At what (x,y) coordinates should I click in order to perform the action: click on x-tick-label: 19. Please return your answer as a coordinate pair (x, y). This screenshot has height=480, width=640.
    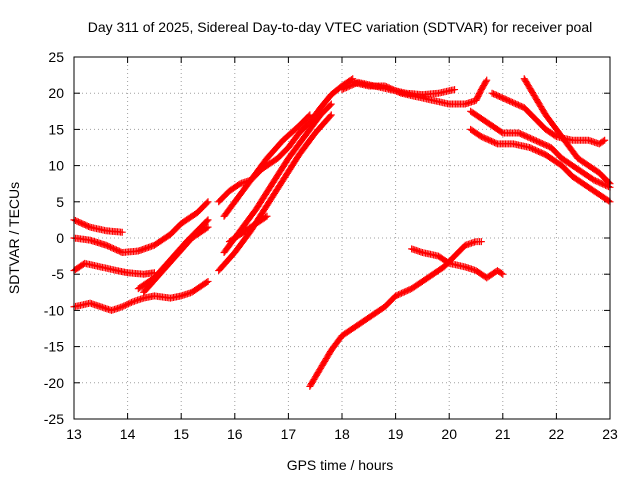
    Looking at the image, I should click on (396, 434).